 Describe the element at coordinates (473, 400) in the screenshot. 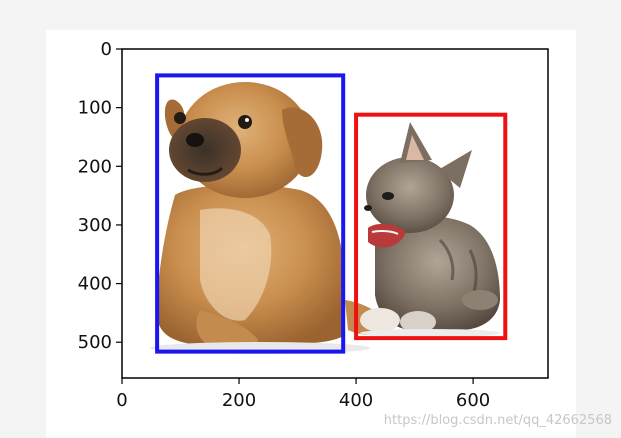

I see `x-tick-label: 600` at that location.